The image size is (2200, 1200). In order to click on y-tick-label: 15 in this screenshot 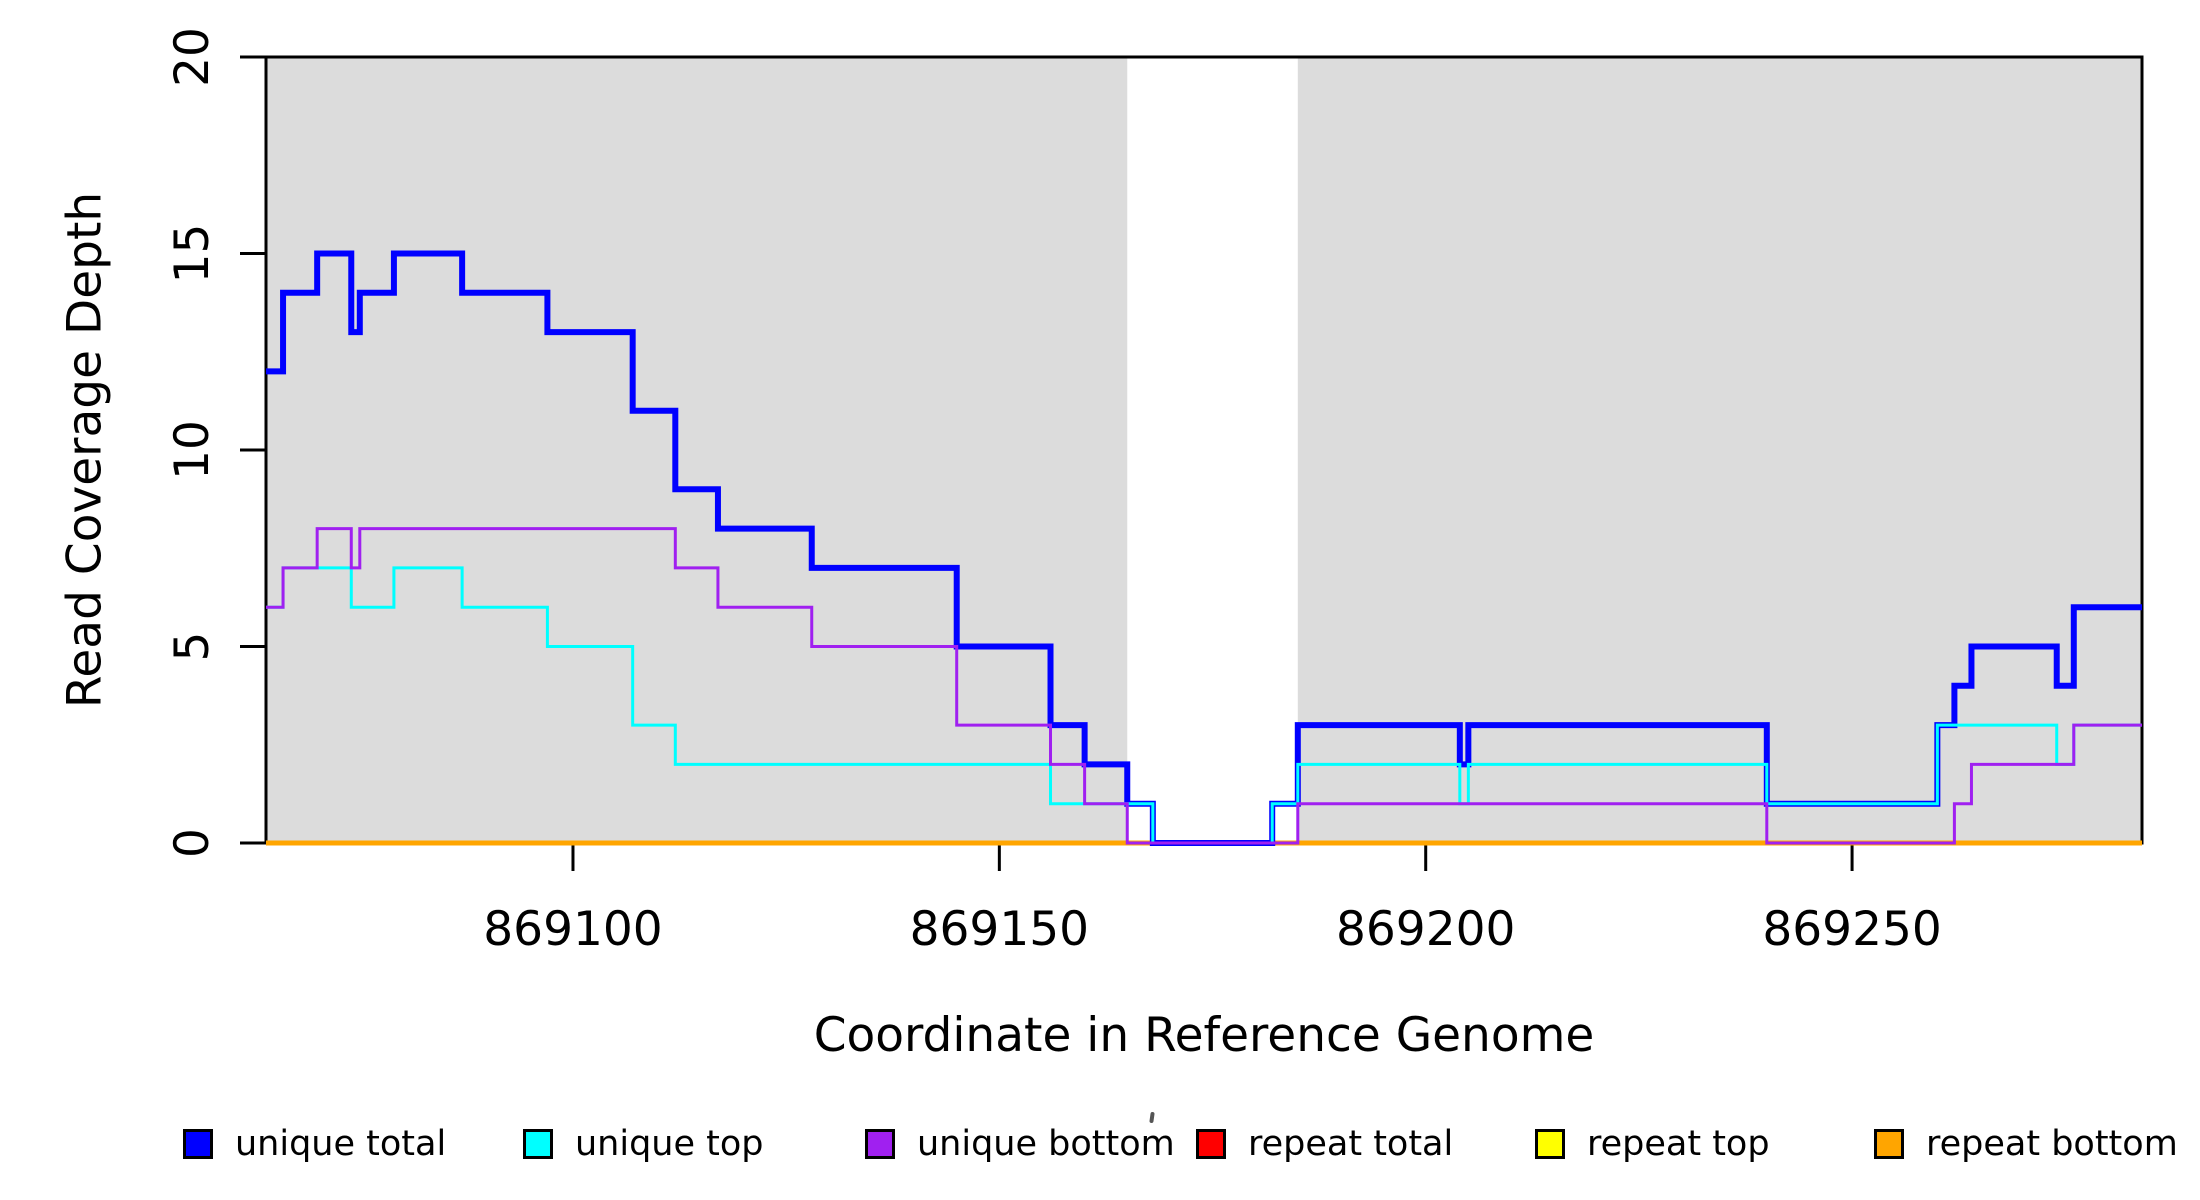, I will do `click(192, 254)`.